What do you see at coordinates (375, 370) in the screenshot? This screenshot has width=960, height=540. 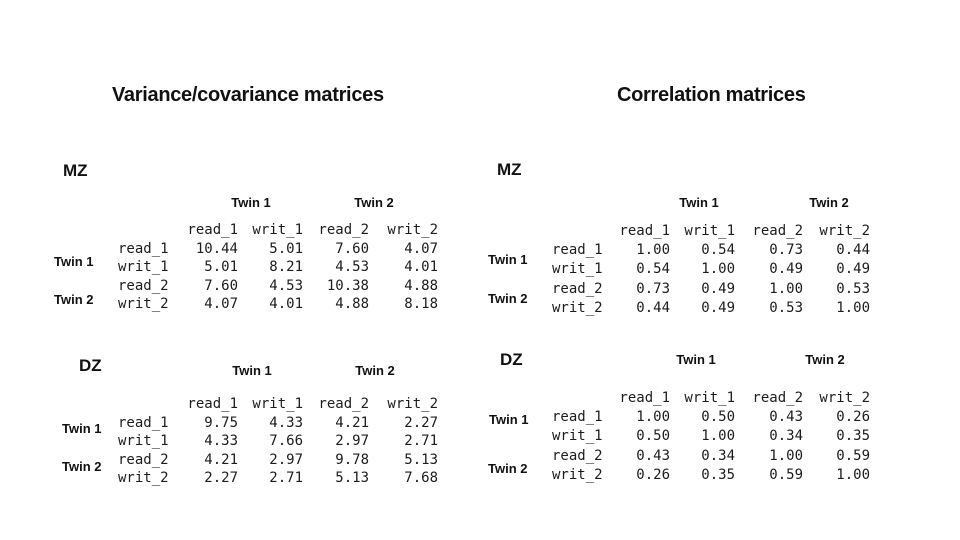 I see `dz-cov-colgroup-twin2: Twin 2` at bounding box center [375, 370].